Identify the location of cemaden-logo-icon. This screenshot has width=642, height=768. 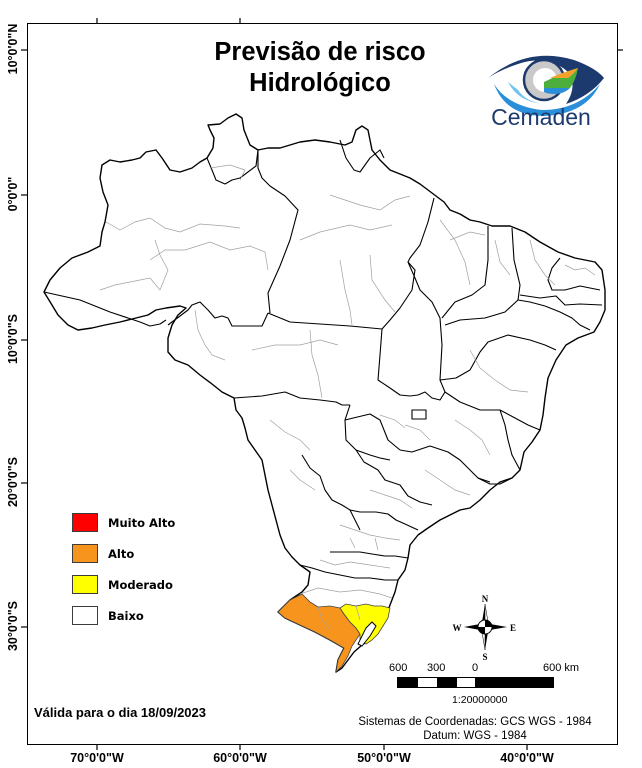
(546, 85).